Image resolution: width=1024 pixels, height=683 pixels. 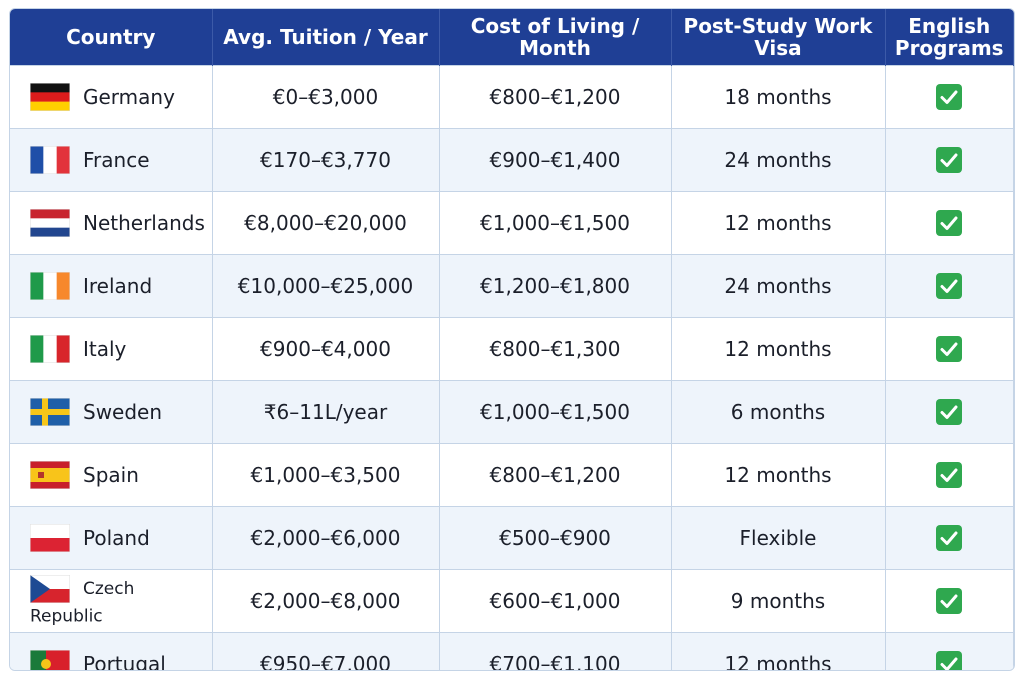 I want to click on country-cell: Portugal, so click(x=111, y=651).